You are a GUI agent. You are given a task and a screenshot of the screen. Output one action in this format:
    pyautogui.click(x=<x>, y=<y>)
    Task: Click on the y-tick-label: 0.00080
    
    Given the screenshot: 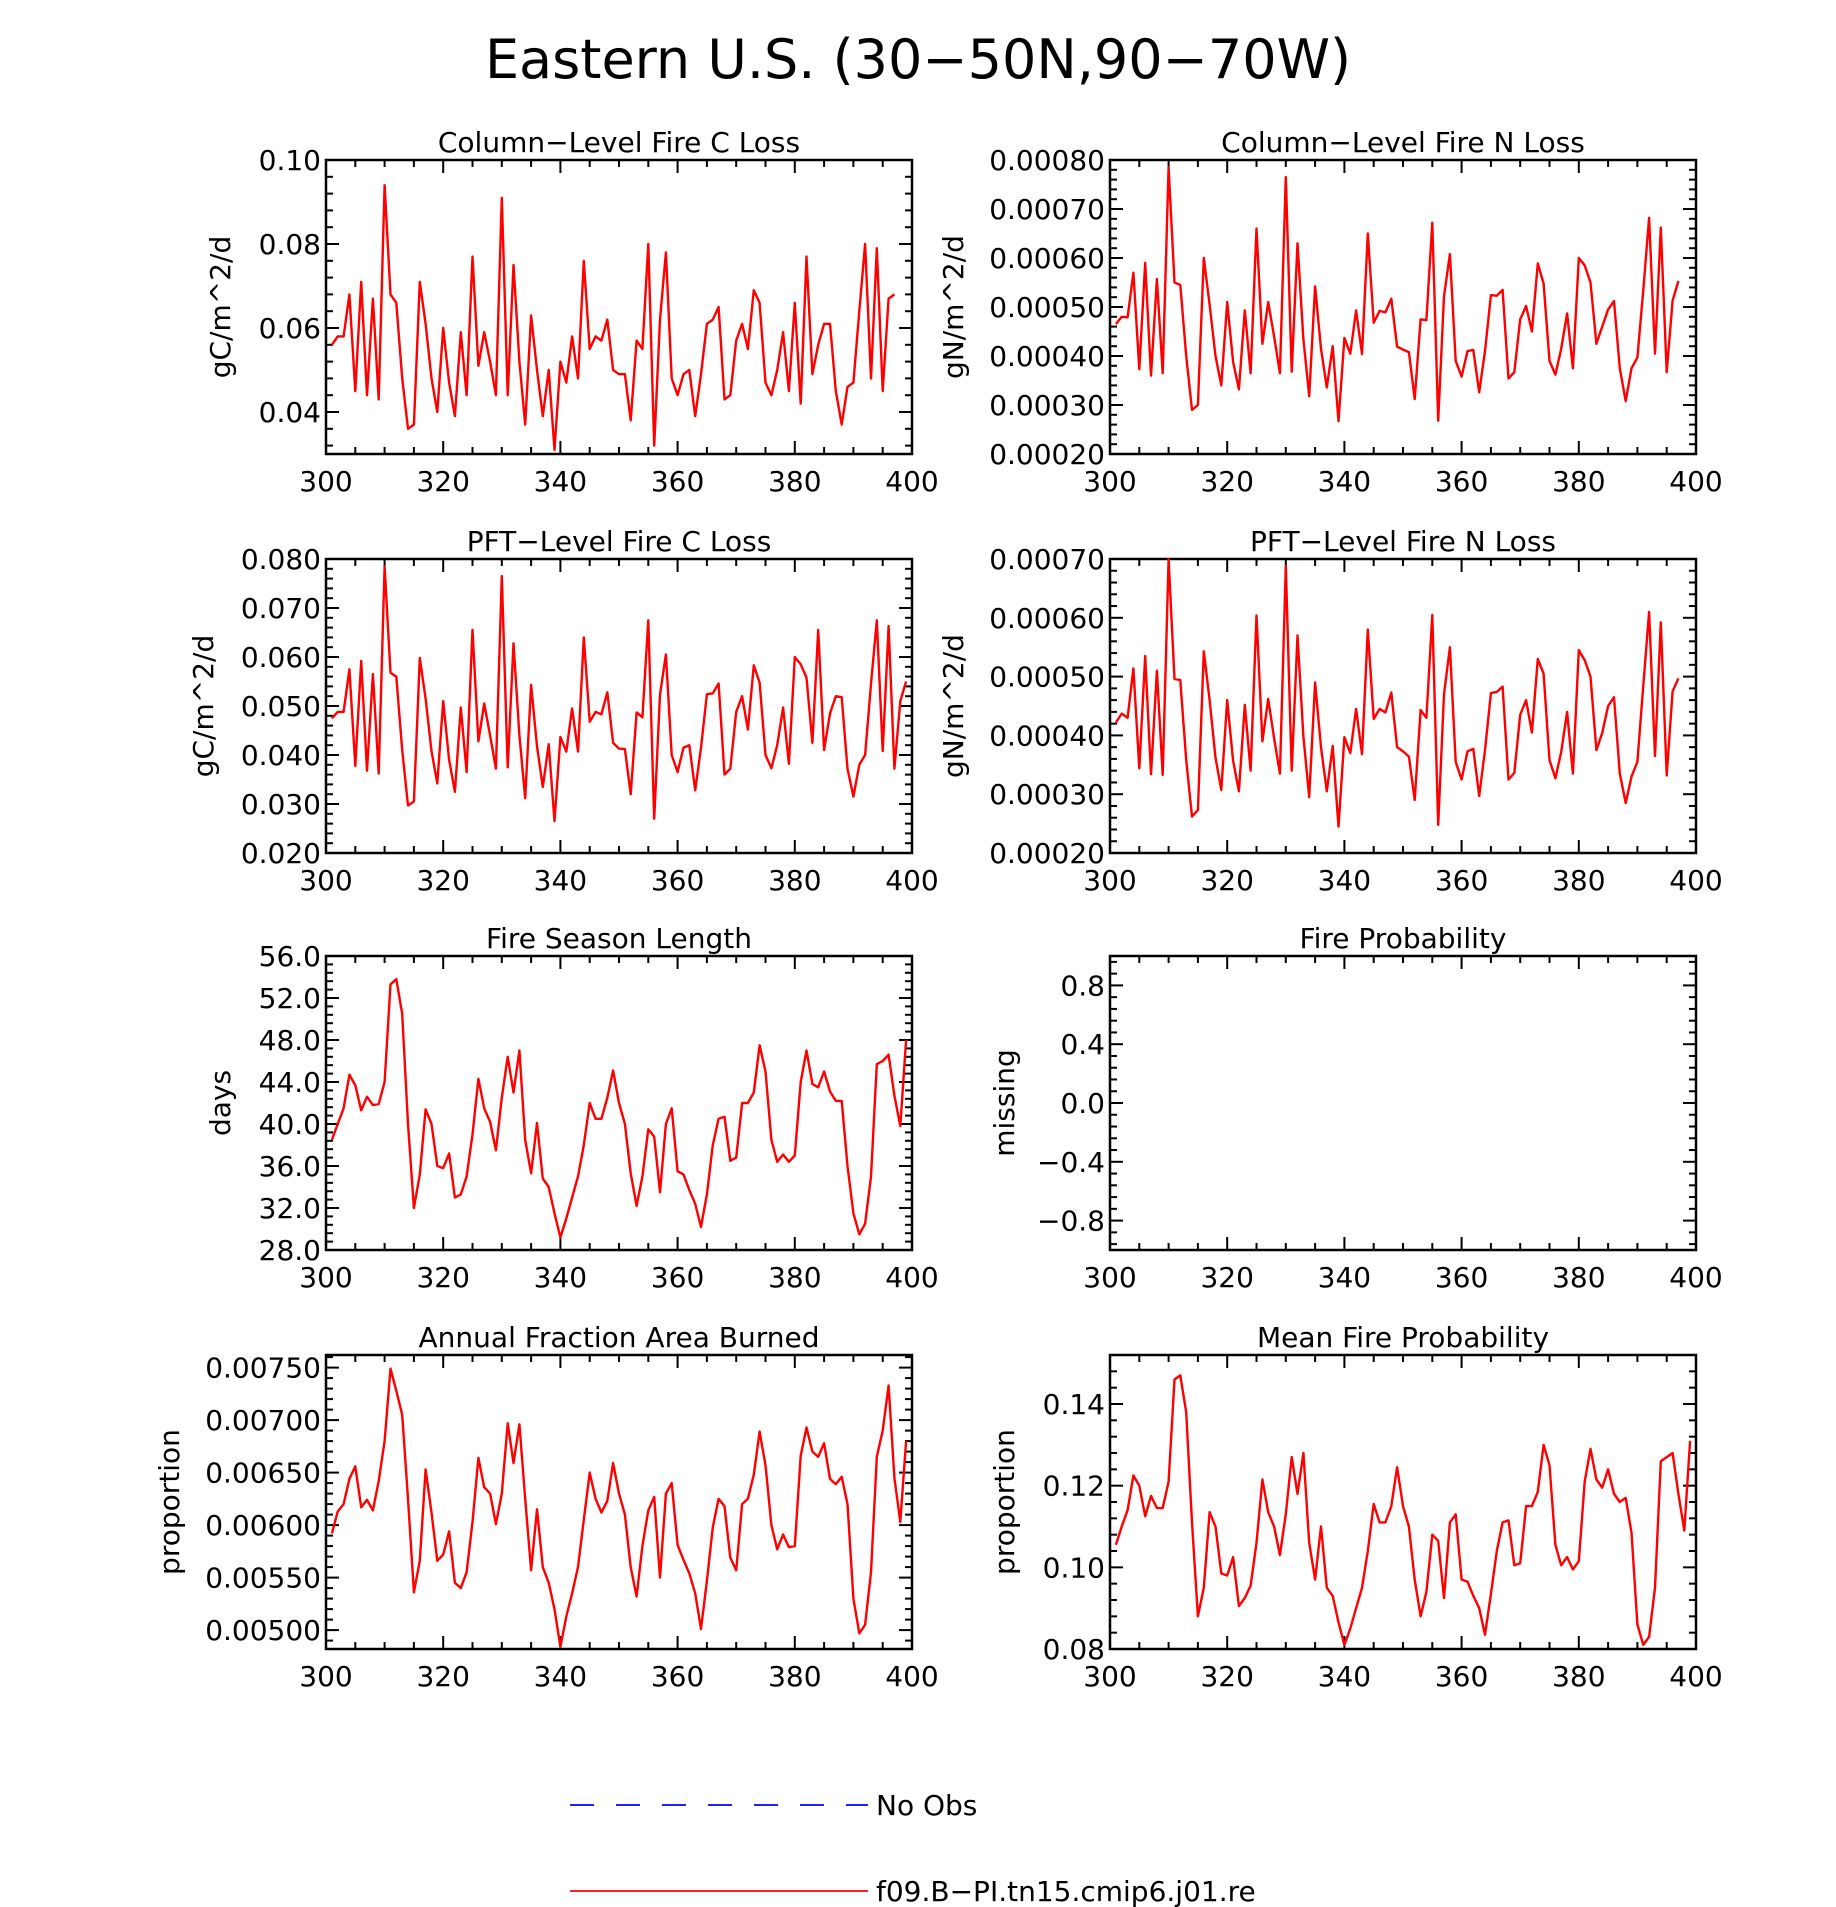 What is the action you would take?
    pyautogui.click(x=1047, y=160)
    